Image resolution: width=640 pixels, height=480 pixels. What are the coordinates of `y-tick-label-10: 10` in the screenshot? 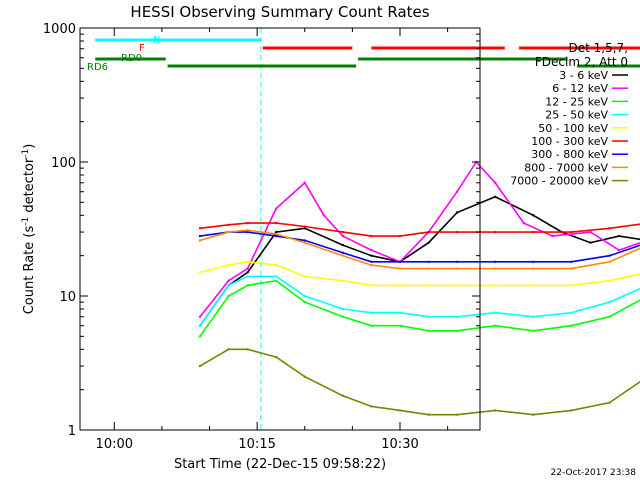 It's located at (67, 297).